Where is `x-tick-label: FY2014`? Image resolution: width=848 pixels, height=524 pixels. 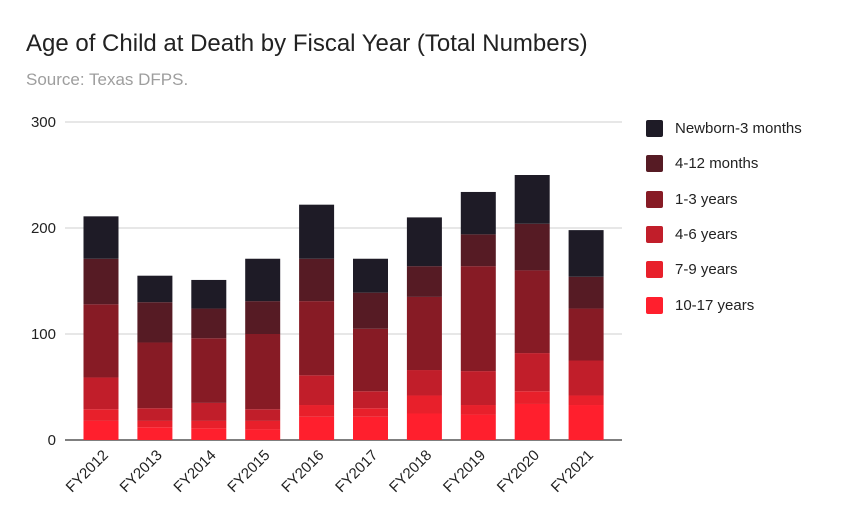 x-tick-label: FY2014 is located at coordinates (194, 471).